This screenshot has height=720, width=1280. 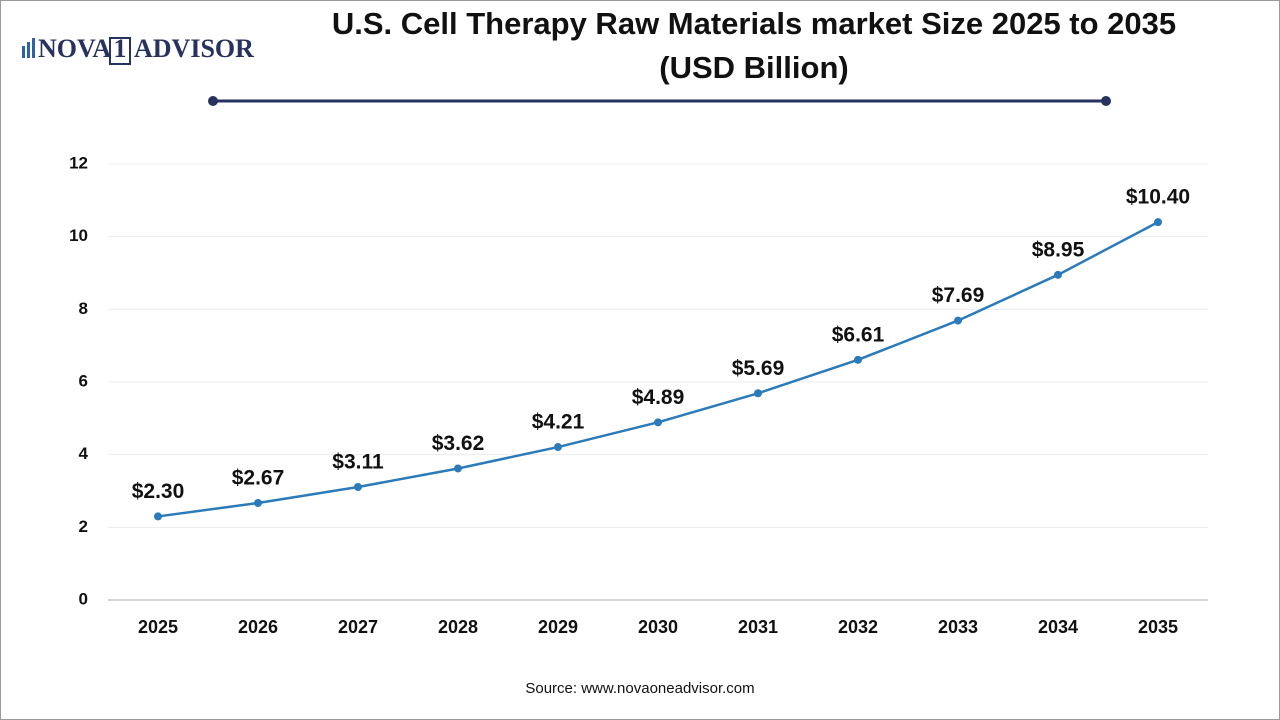 What do you see at coordinates (1158, 197) in the screenshot?
I see `data-label: $10.40` at bounding box center [1158, 197].